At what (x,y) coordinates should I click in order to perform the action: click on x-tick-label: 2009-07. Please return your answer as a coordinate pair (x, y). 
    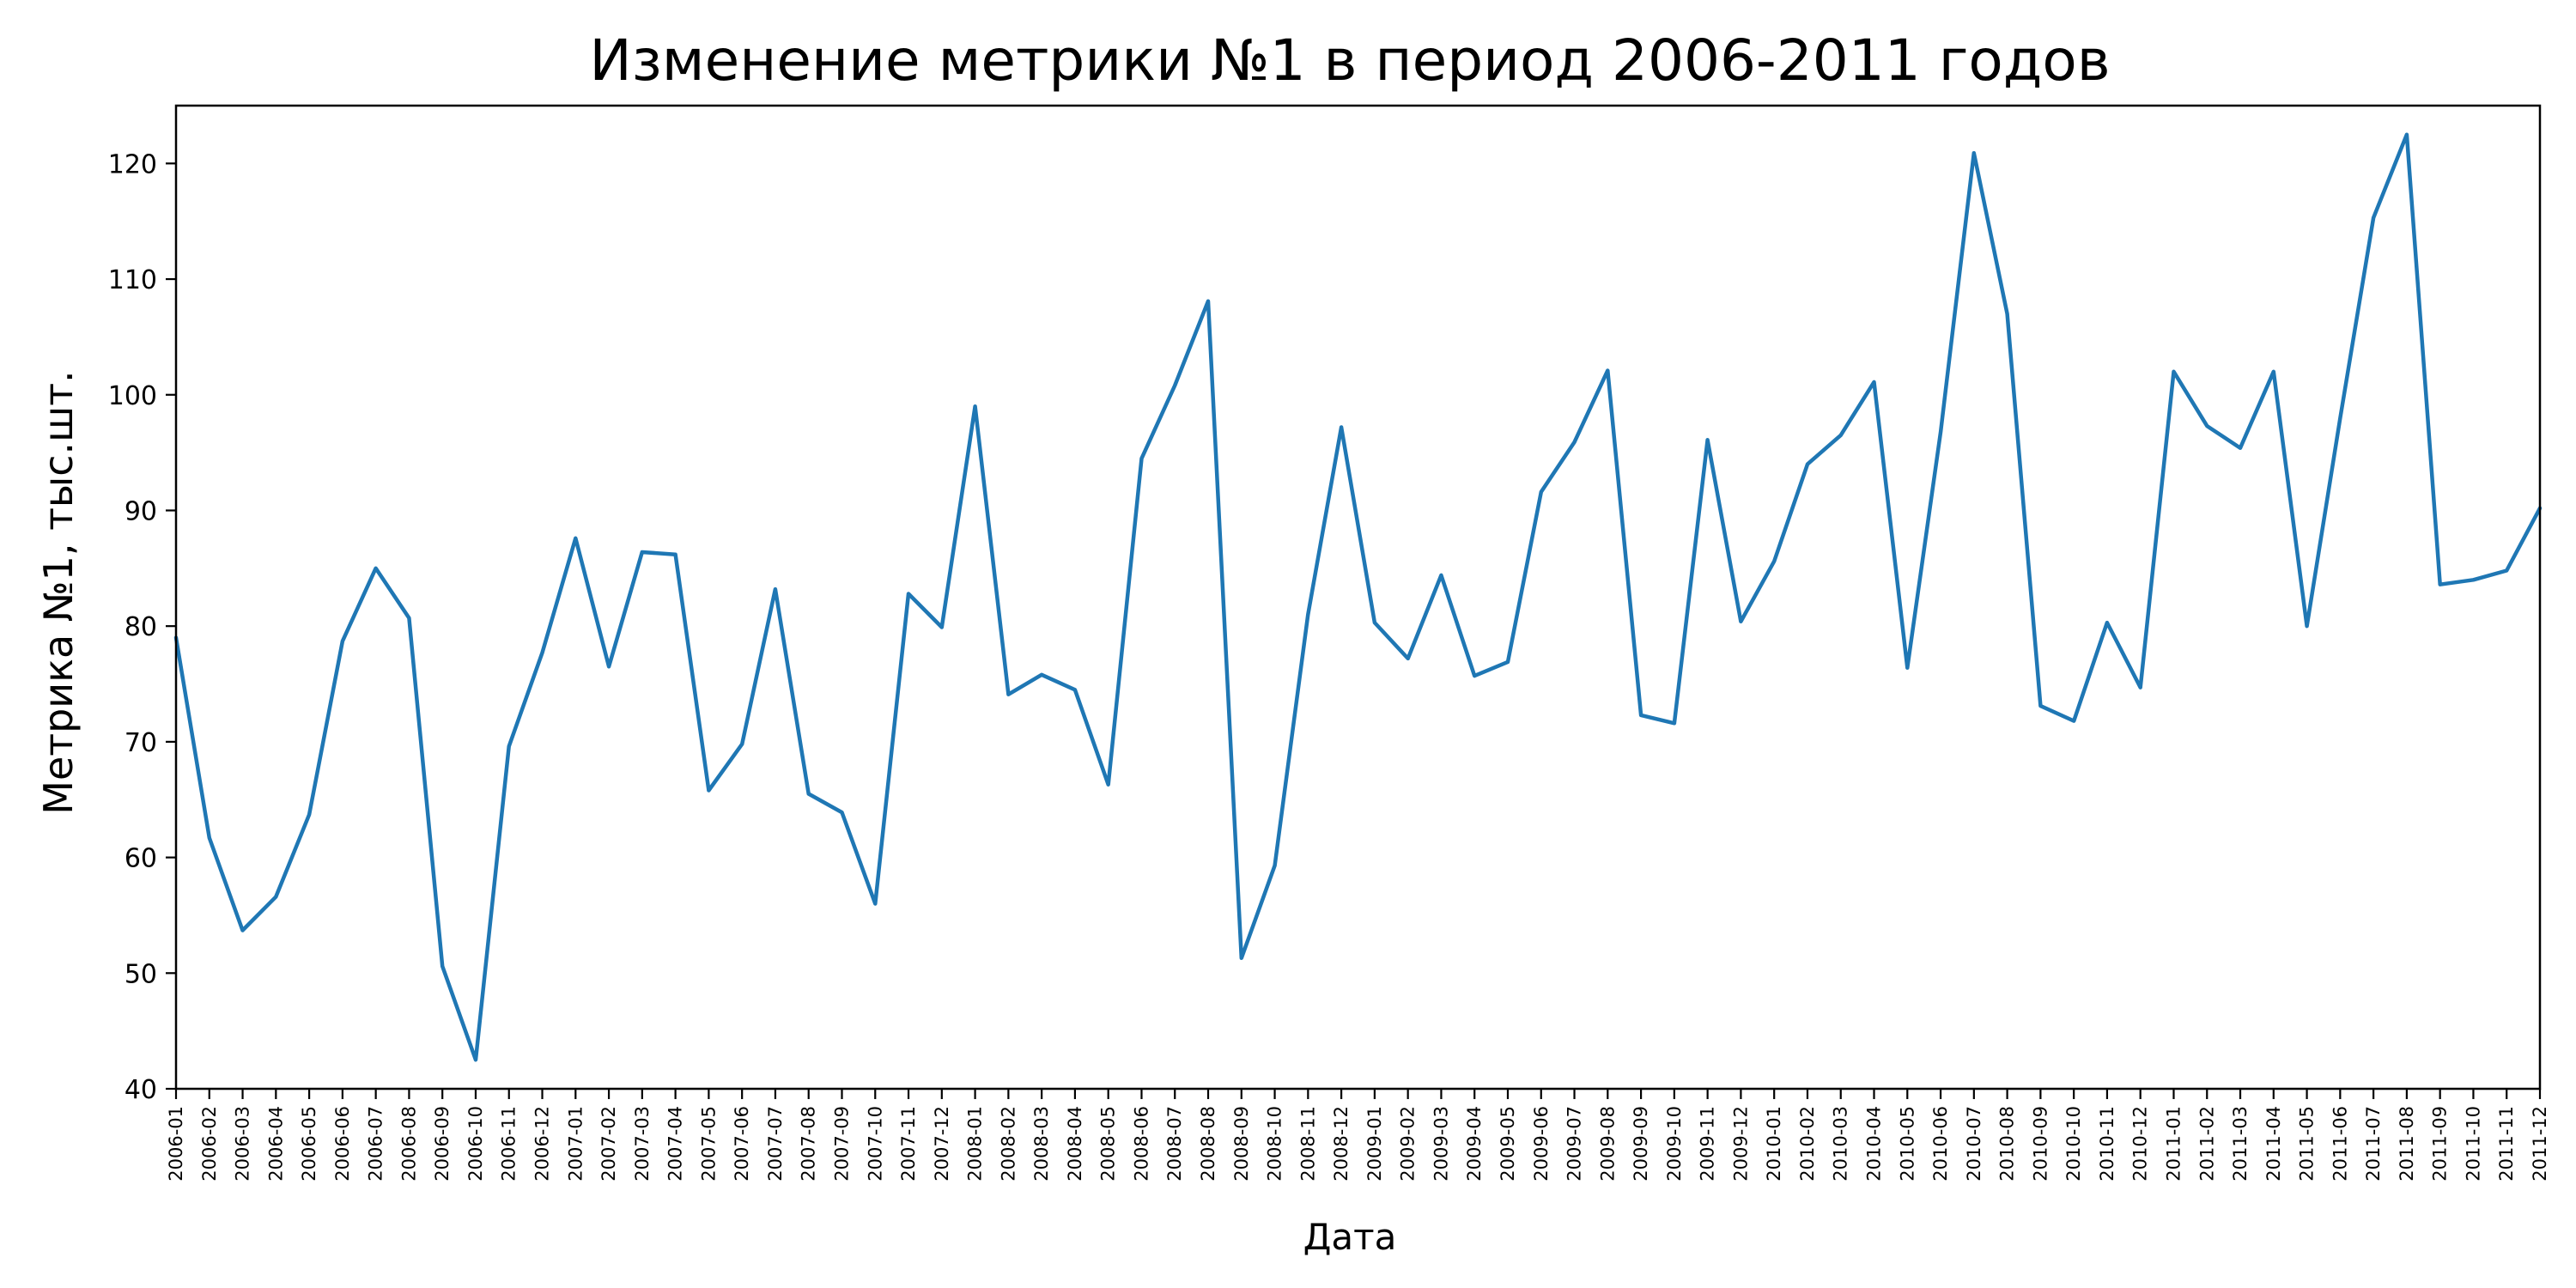
    Looking at the image, I should click on (1575, 1144).